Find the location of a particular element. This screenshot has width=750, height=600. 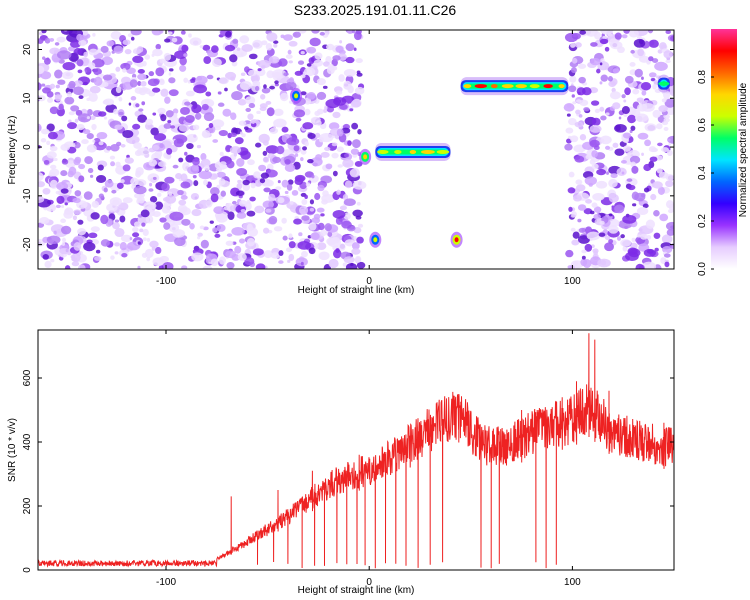

snr-xlabel: Height of straight line (km) is located at coordinates (356, 590).